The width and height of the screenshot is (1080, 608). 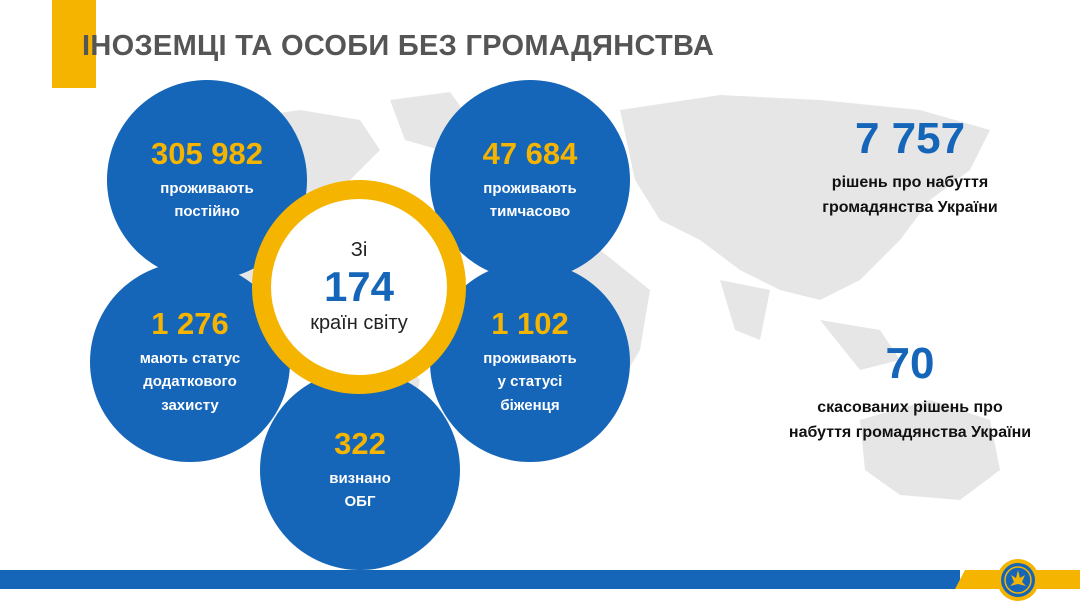 What do you see at coordinates (359, 249) in the screenshot?
I see `countries-prefix: Зі` at bounding box center [359, 249].